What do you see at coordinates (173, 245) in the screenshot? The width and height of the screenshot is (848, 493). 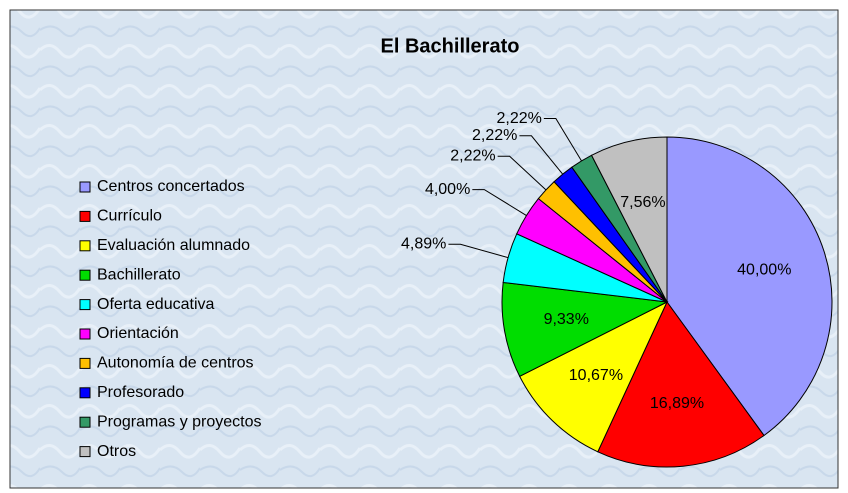 I see `legend-label: Evaluación alumnado` at bounding box center [173, 245].